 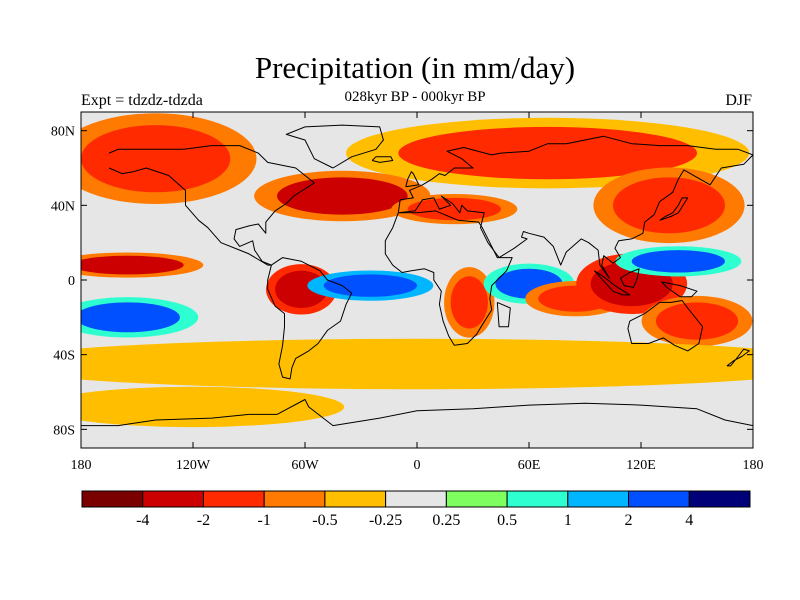 I want to click on colorbar-label: 0.5, so click(x=507, y=520).